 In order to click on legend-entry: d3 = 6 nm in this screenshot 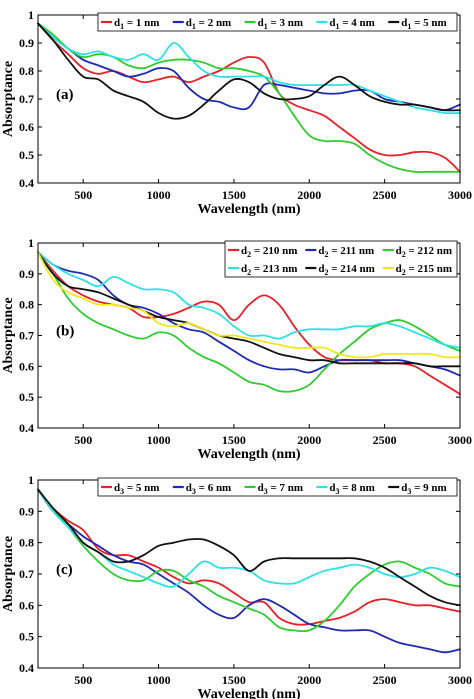, I will do `click(208, 489)`.